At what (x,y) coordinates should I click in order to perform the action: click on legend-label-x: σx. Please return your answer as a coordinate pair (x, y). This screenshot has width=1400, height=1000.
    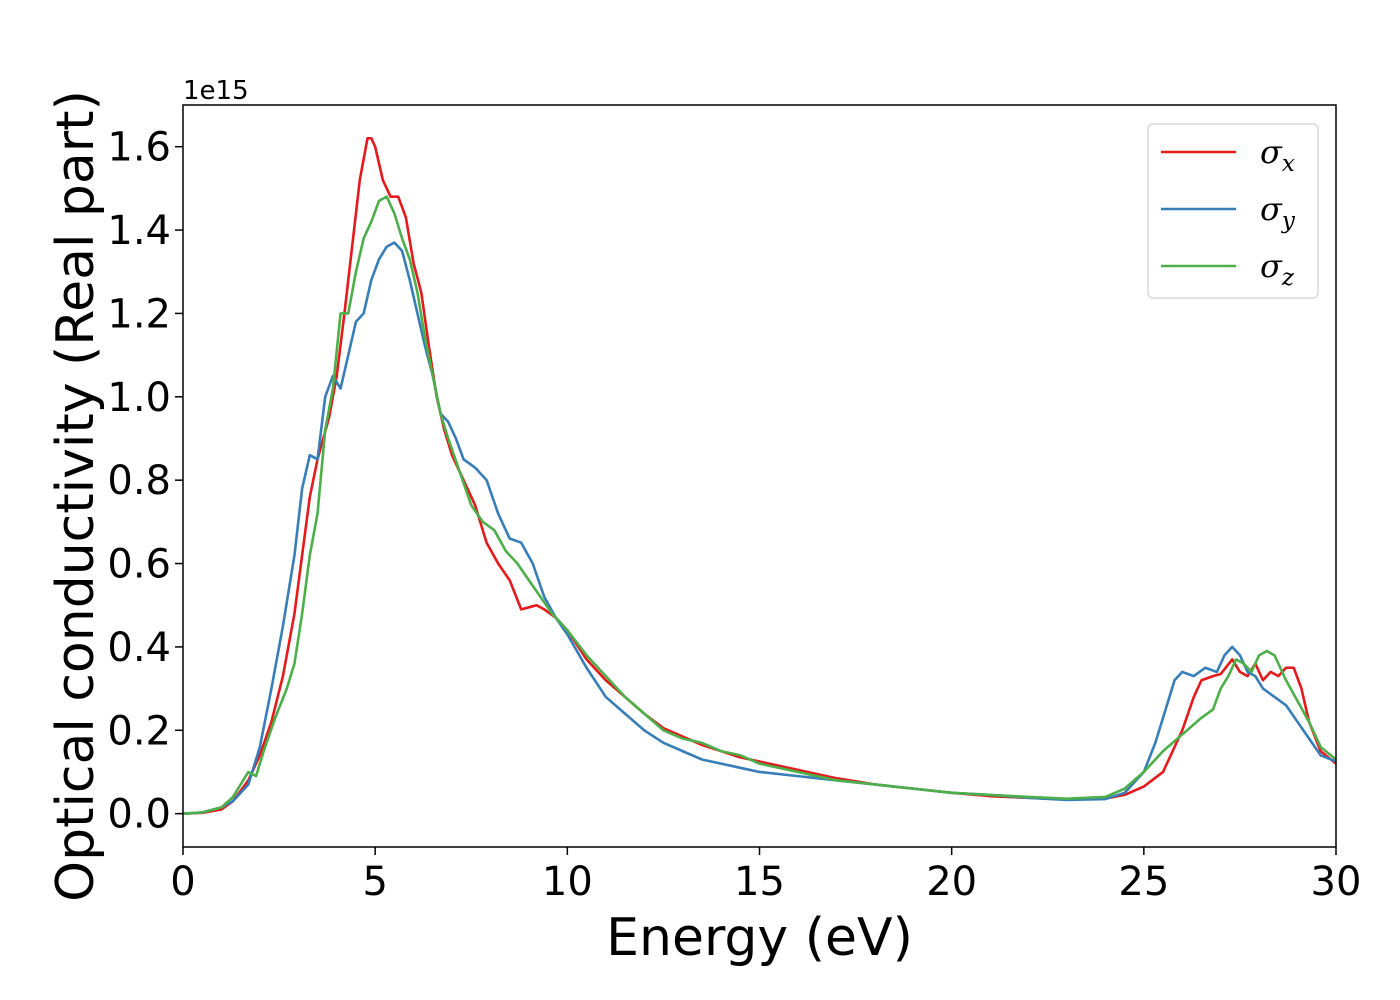
    Looking at the image, I should click on (1277, 155).